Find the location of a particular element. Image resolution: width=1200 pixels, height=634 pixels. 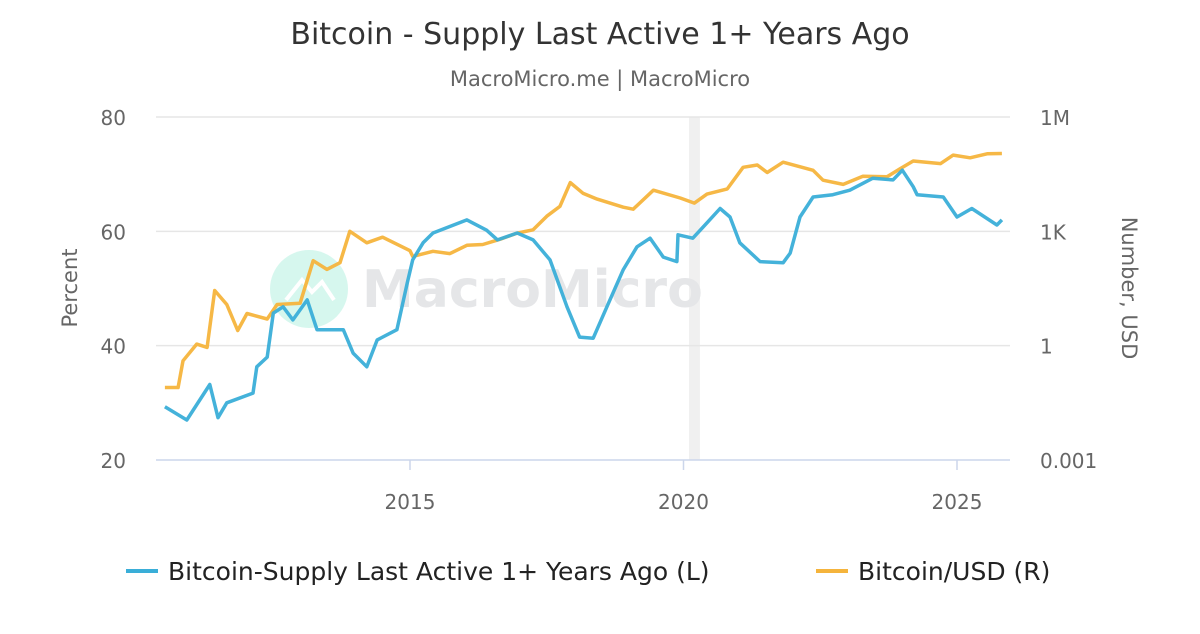

x-axis-ticks: 2015 2020 2025 is located at coordinates (684, 487).